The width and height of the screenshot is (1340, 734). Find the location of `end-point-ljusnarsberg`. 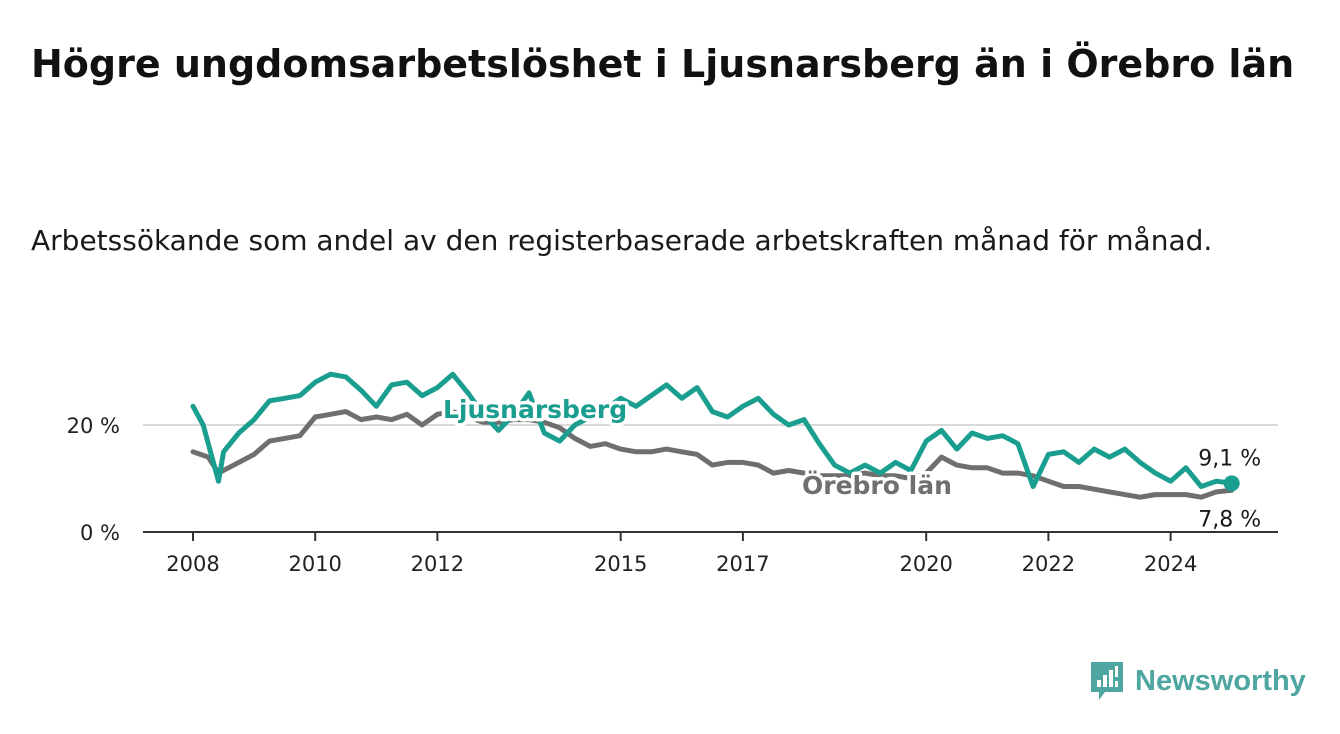

end-point-ljusnarsberg is located at coordinates (1231, 483).